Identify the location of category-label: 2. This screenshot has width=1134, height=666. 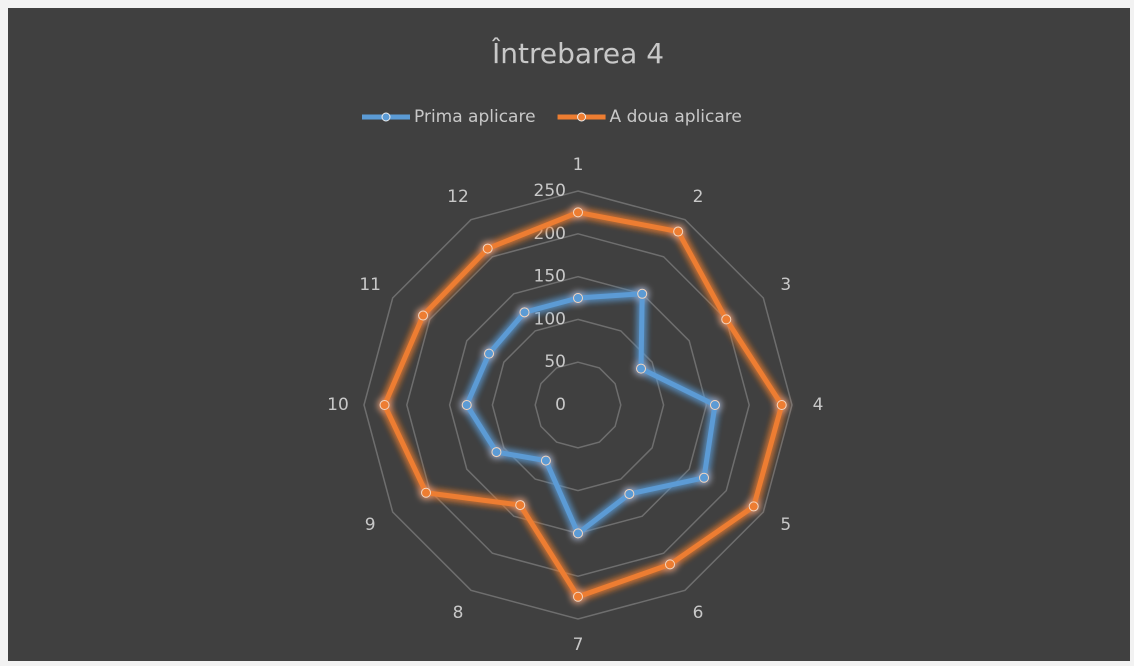
(698, 197).